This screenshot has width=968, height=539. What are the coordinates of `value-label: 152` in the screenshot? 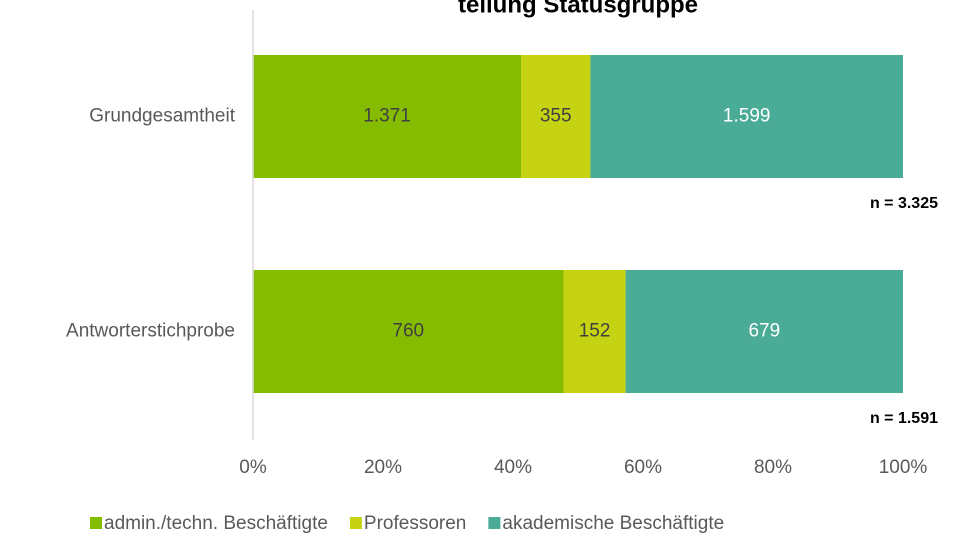 It's located at (595, 331).